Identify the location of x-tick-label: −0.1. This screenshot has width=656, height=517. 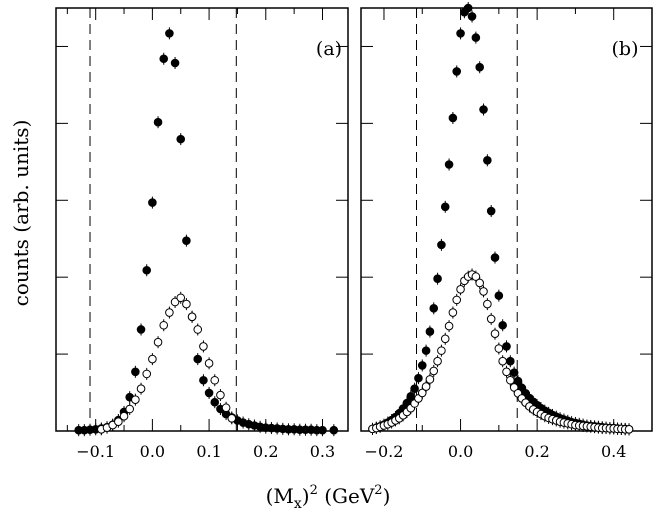
(95, 451).